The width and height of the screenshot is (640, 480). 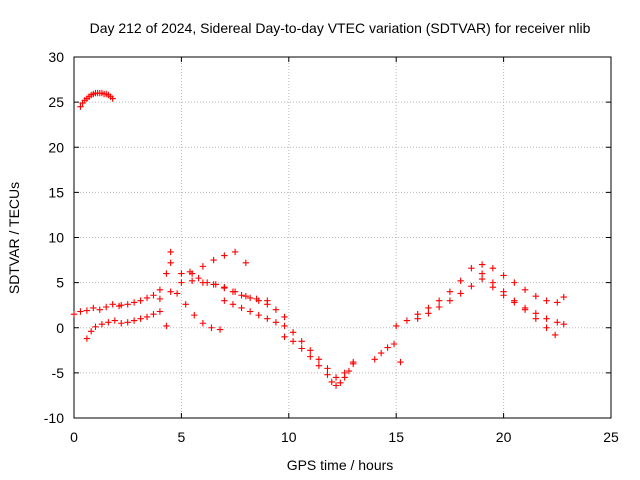 I want to click on y-tick-label: 30, so click(x=56, y=57).